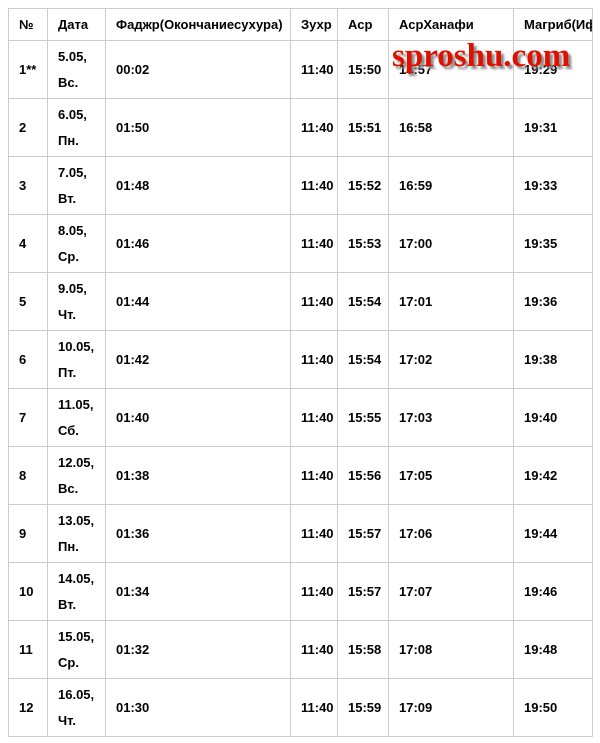 Image resolution: width=600 pixels, height=743 pixels. What do you see at coordinates (28, 127) in the screenshot?
I see `cell-number: 2` at bounding box center [28, 127].